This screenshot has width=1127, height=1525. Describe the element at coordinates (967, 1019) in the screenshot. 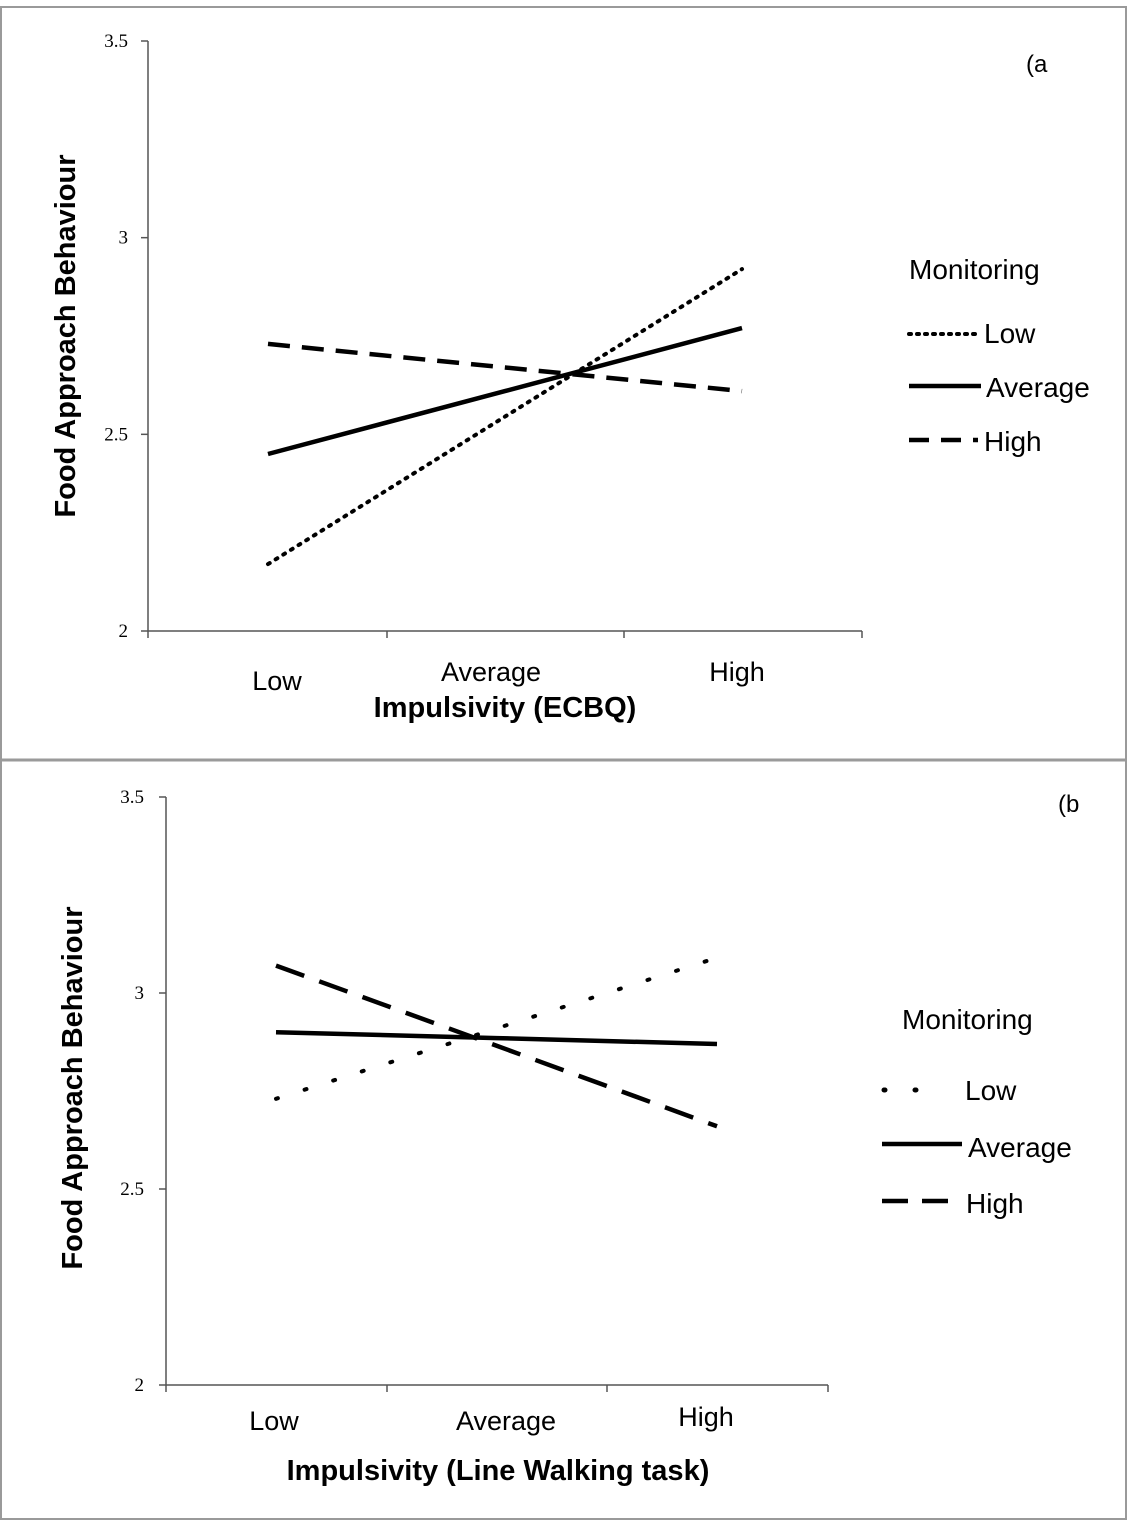

I see `panel-b-legend-title: Monitoring` at that location.